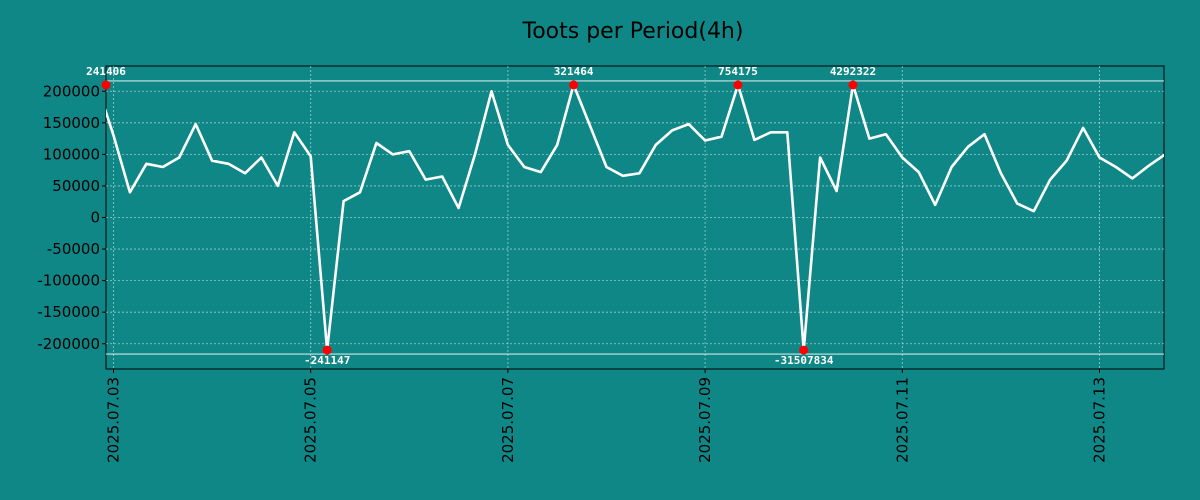 The image size is (1200, 500). I want to click on peak-annotation: 321464, so click(574, 71).